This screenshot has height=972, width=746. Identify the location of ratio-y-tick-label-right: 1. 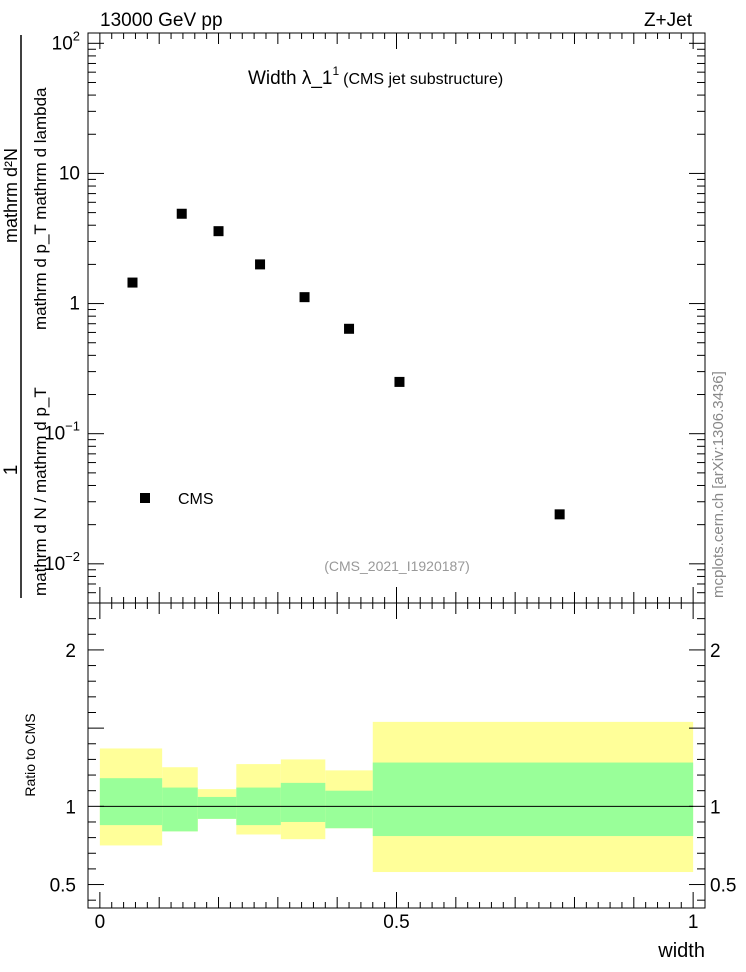
(715, 807).